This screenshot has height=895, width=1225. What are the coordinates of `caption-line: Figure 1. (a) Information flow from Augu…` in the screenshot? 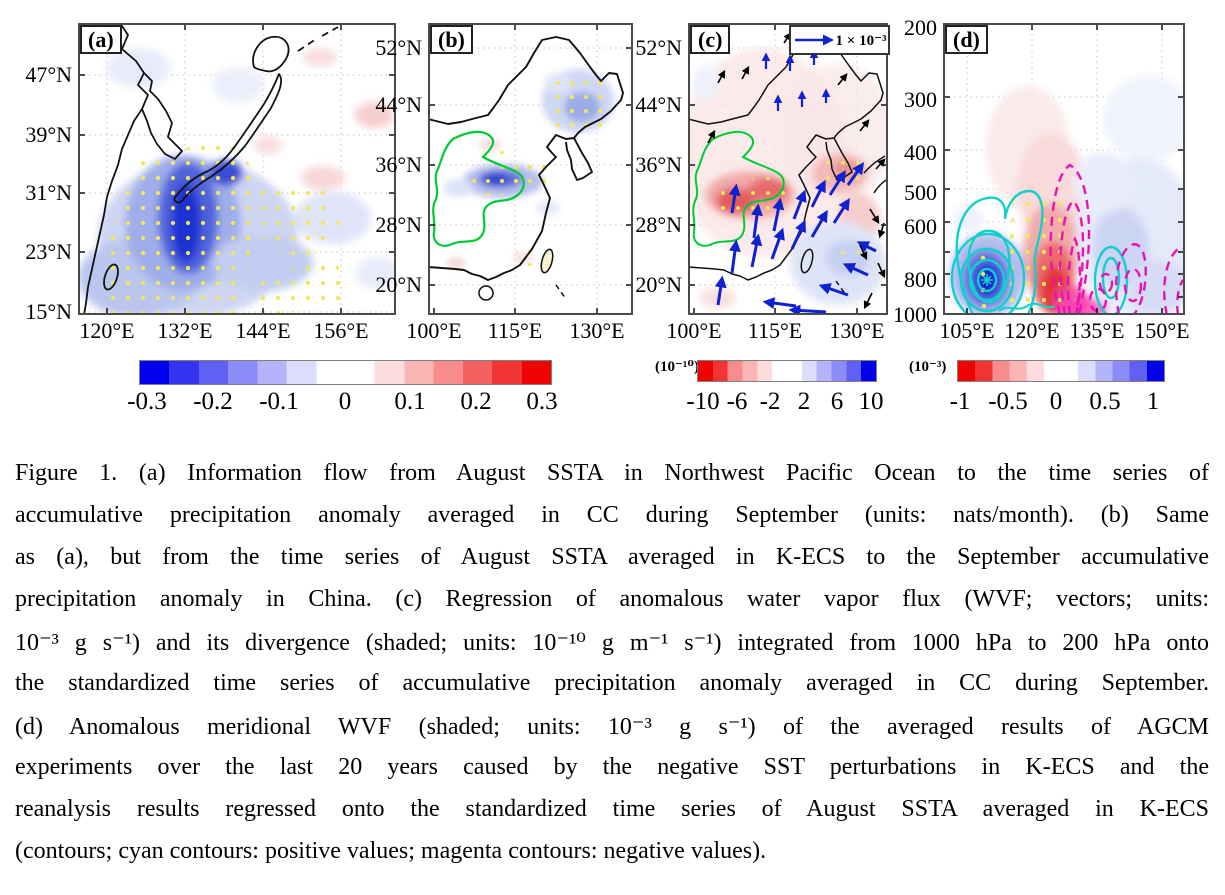 It's located at (612, 473).